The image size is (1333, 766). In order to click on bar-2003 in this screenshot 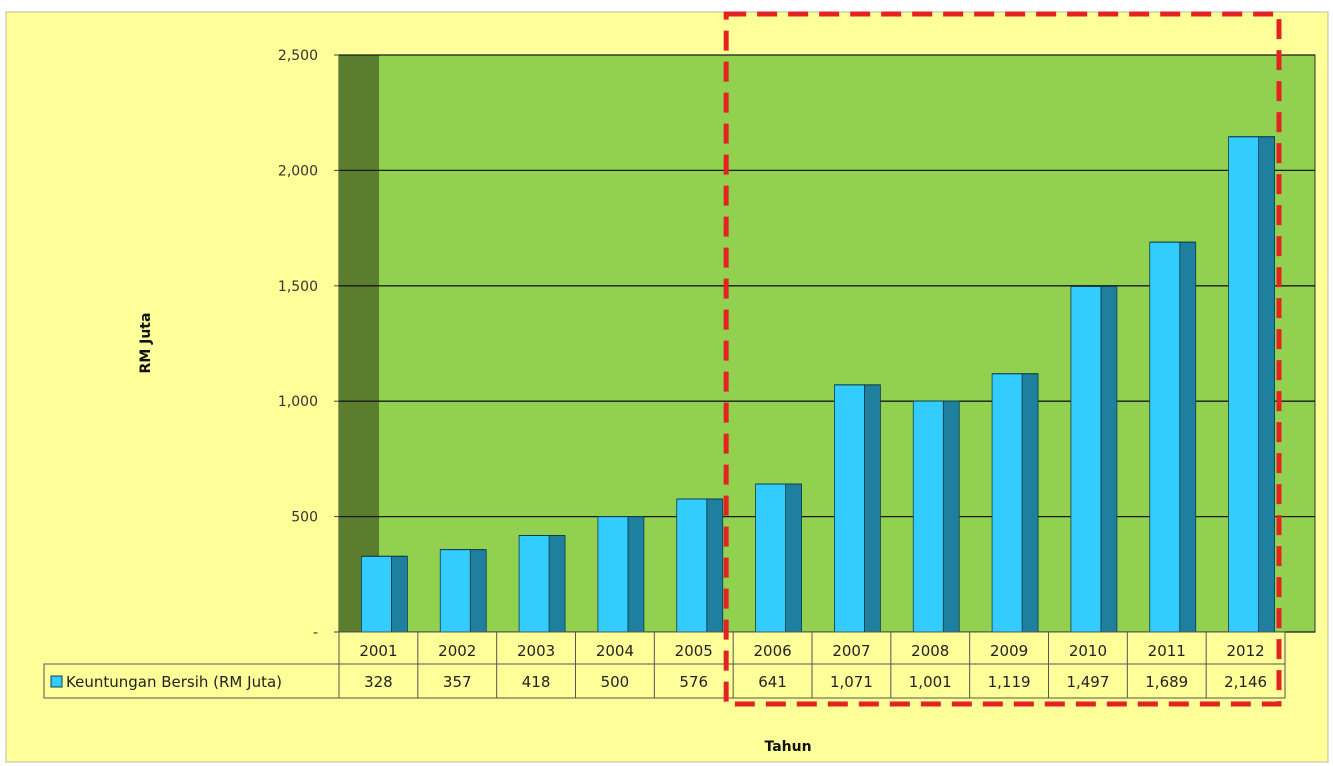, I will do `click(542, 584)`.